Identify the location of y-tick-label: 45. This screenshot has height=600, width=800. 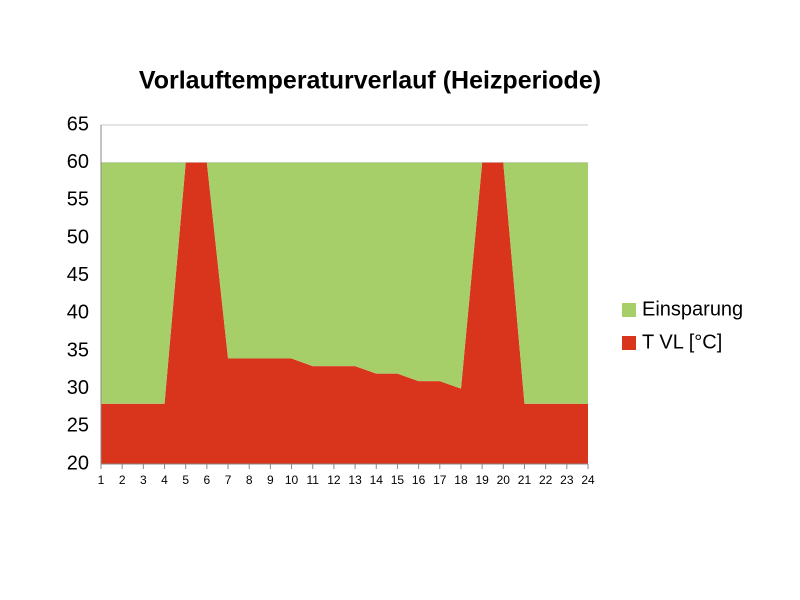
(78, 275).